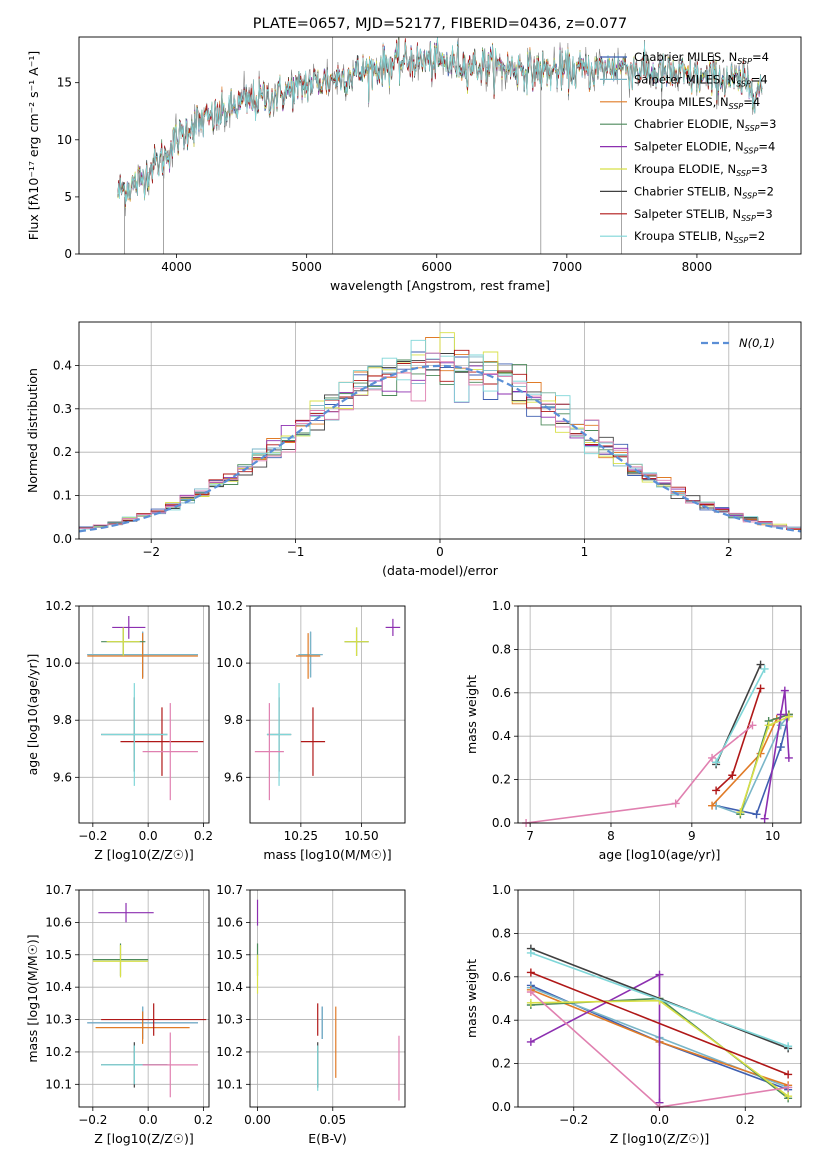 This screenshot has width=819, height=1170. What do you see at coordinates (68, 197) in the screenshot?
I see `y-tick-label: 5` at bounding box center [68, 197].